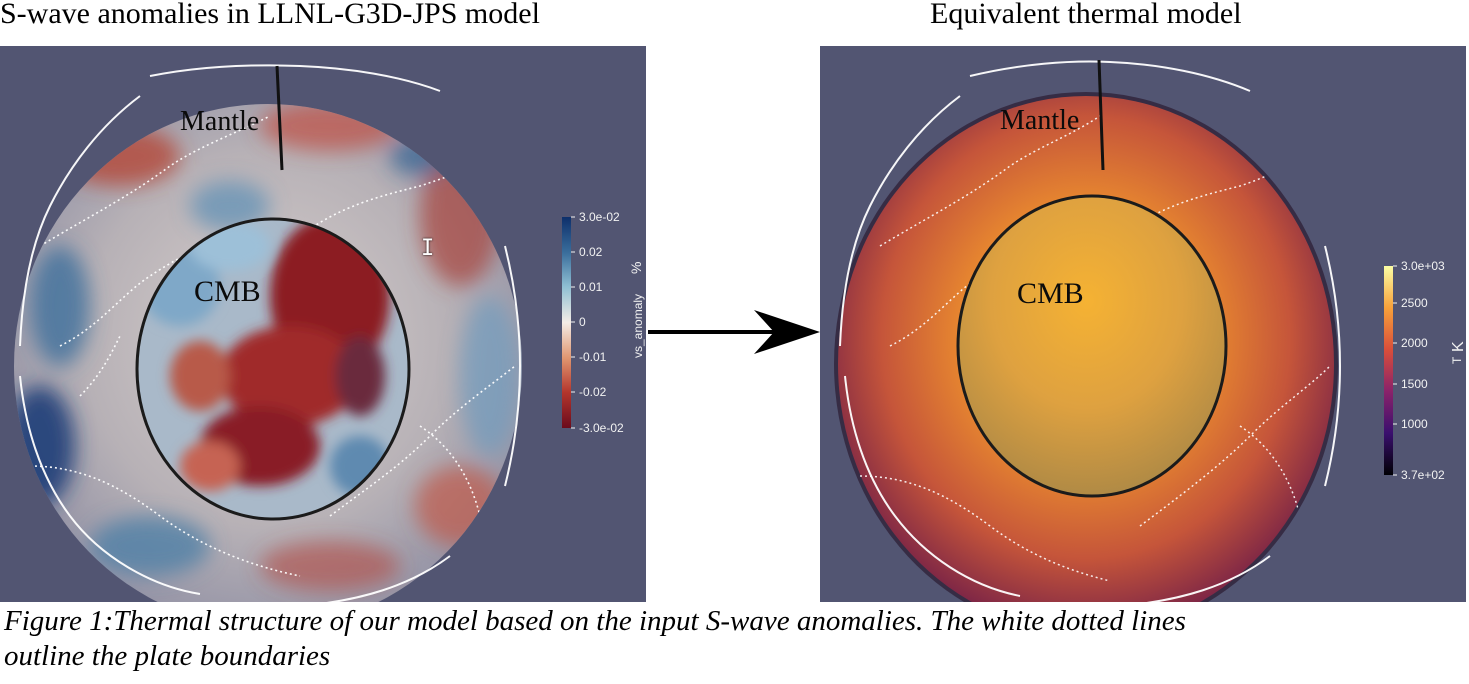 The height and width of the screenshot is (684, 1469). I want to click on left-colorbar-tick: 0.01, so click(591, 287).